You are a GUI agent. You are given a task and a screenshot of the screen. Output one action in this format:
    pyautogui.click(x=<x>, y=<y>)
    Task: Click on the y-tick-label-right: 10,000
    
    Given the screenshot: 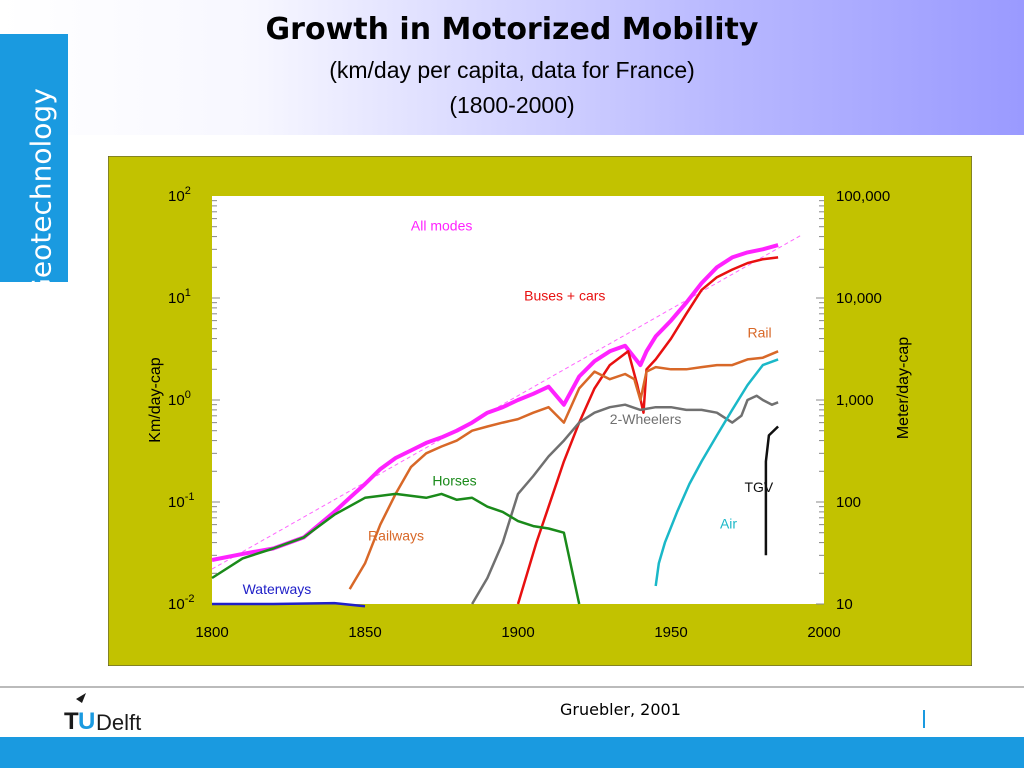 What is the action you would take?
    pyautogui.click(x=859, y=298)
    